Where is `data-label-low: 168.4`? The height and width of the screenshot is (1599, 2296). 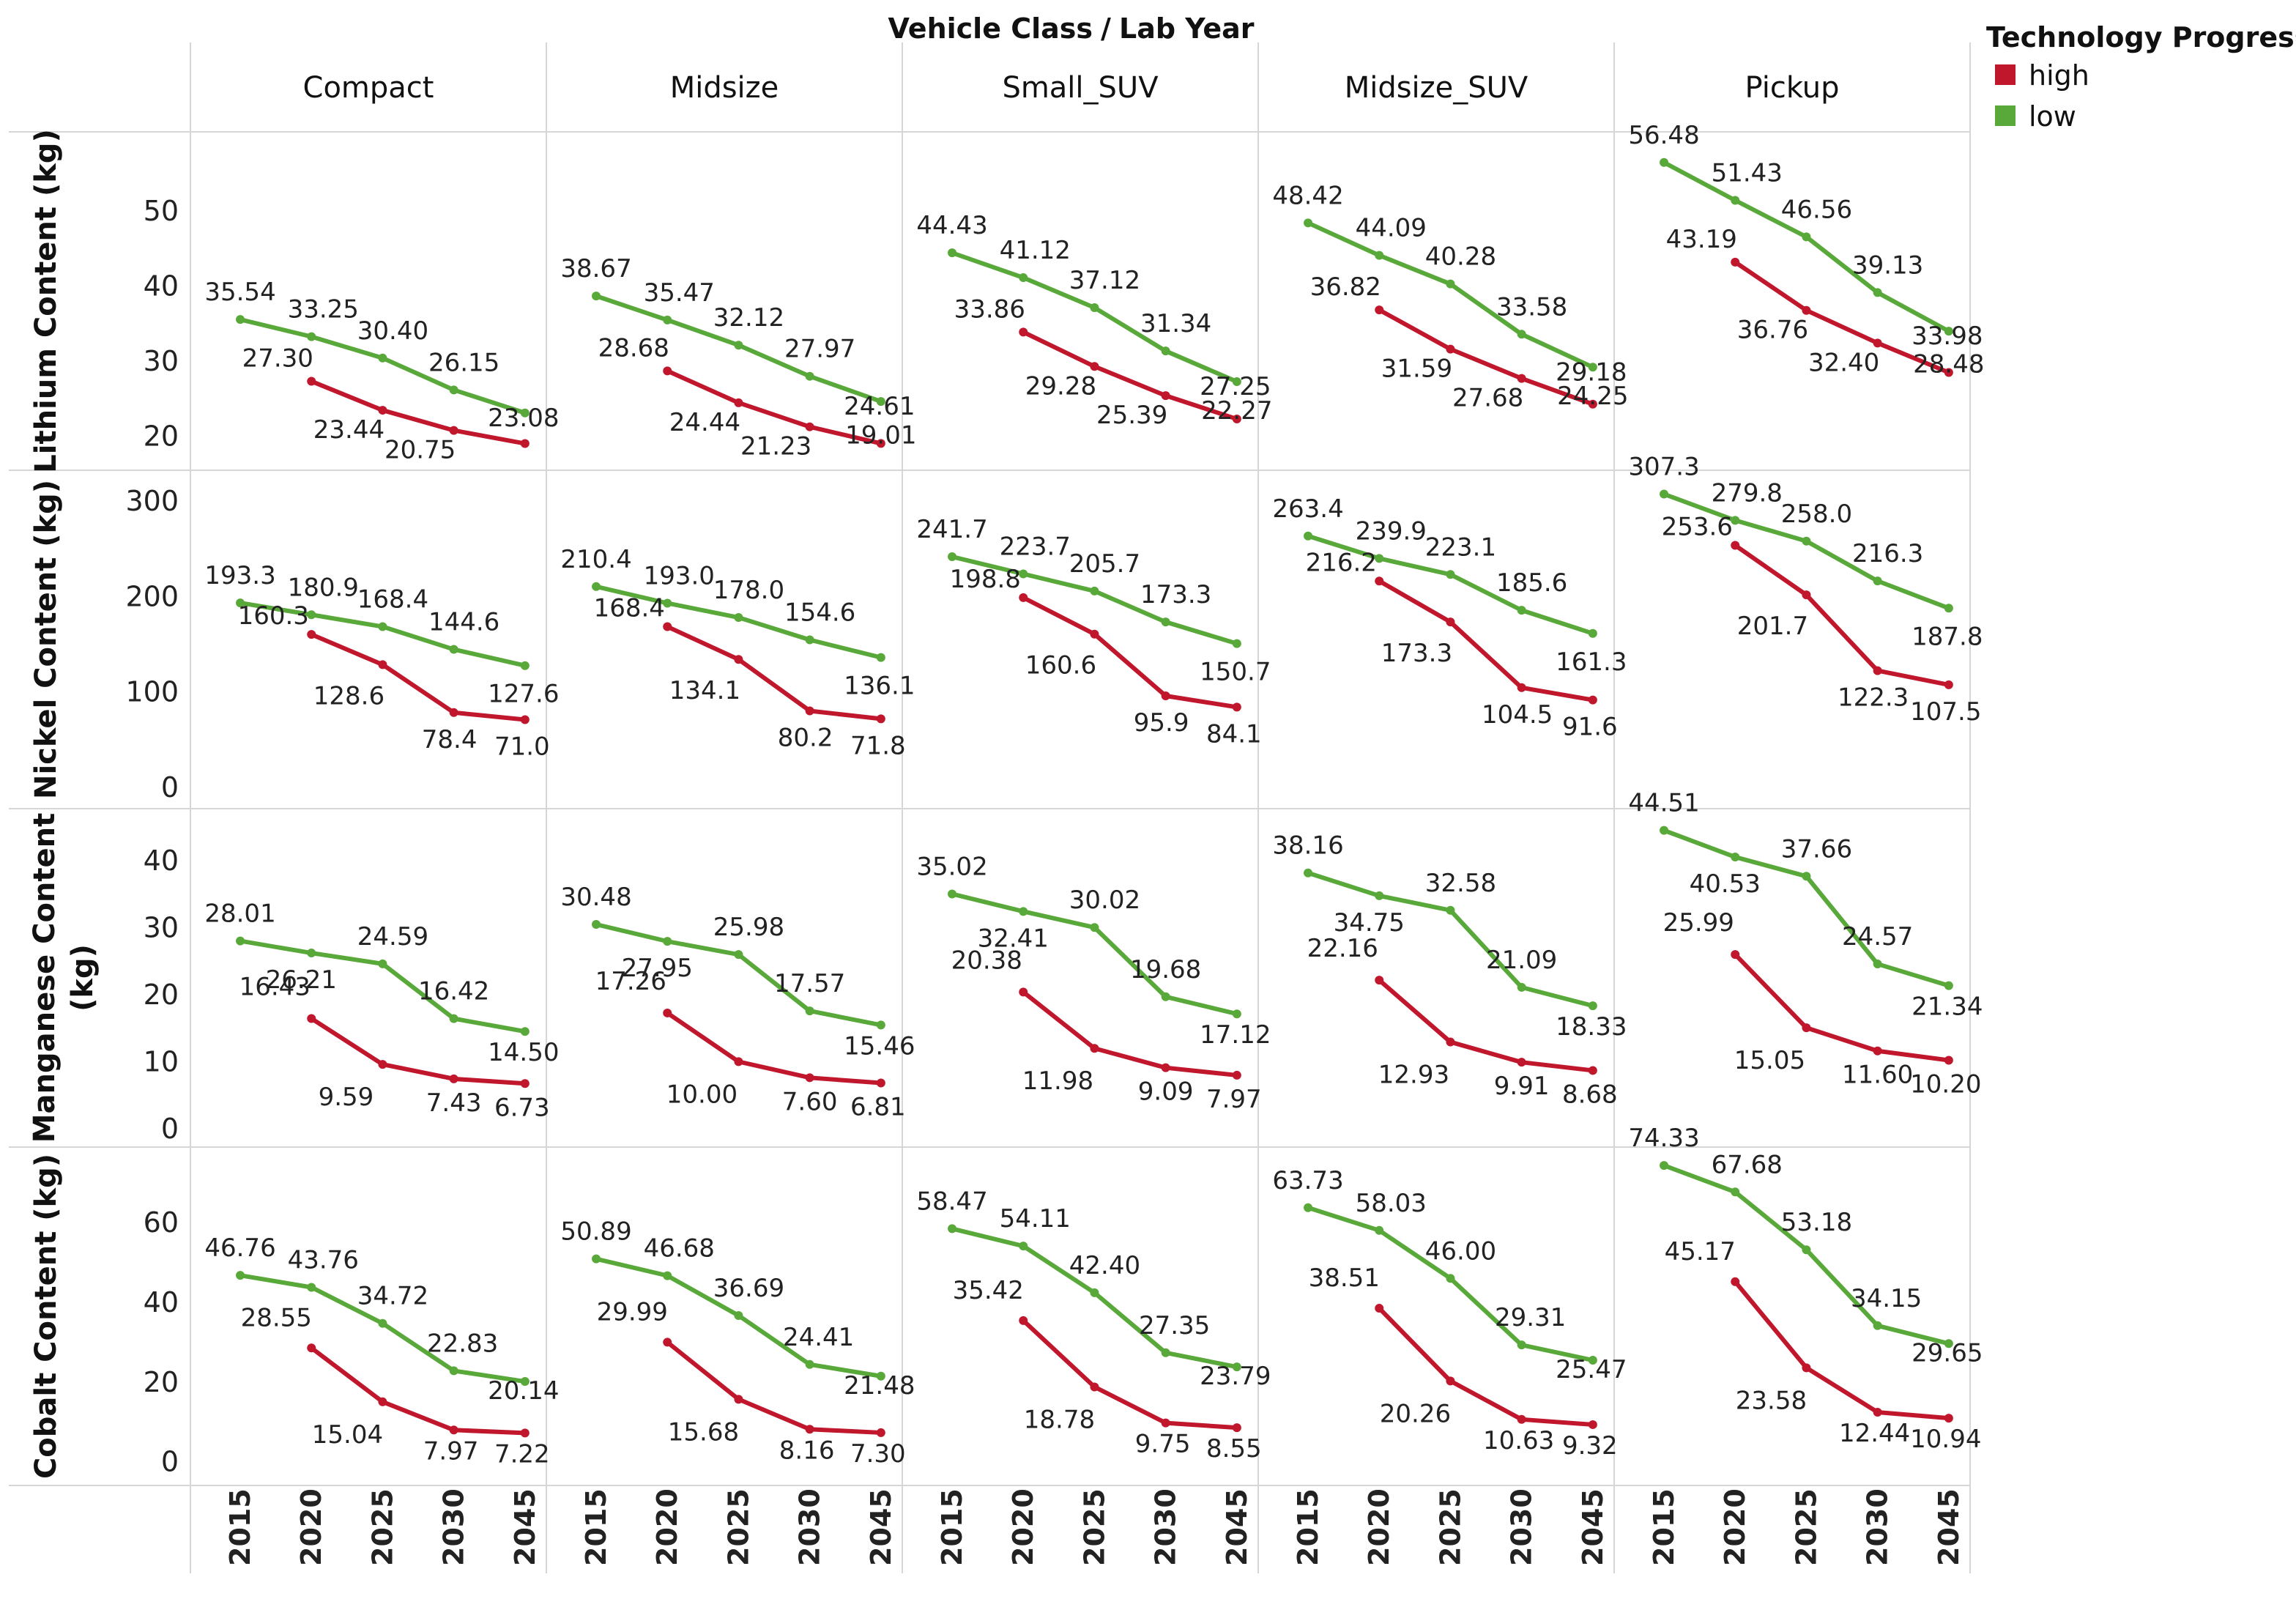
data-label-low: 168.4 is located at coordinates (392, 600).